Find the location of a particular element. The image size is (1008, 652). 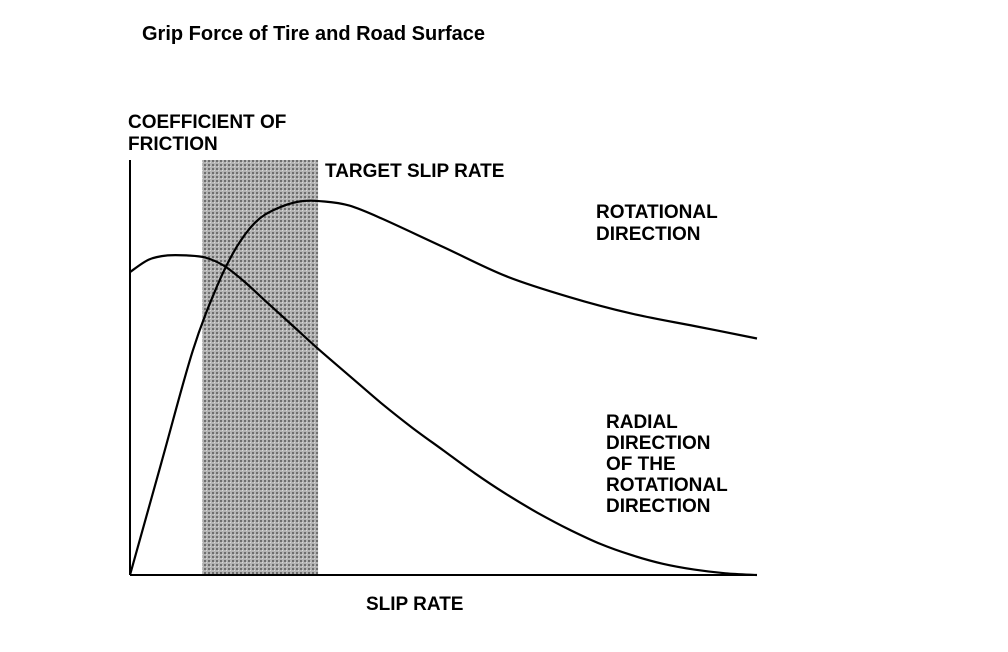

chart-title: Grip Force of Tire and Road Surface is located at coordinates (313, 34).